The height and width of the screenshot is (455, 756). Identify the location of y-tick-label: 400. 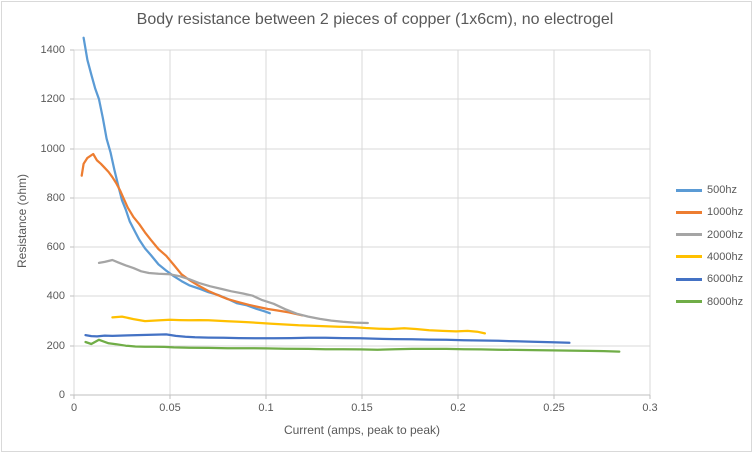
(55, 296).